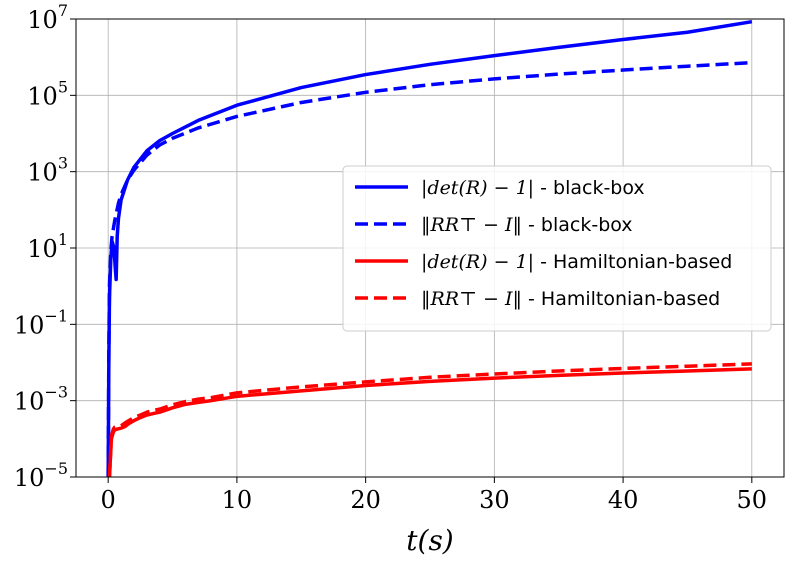  What do you see at coordinates (429, 540) in the screenshot?
I see `x-axis-label: t(s)` at bounding box center [429, 540].